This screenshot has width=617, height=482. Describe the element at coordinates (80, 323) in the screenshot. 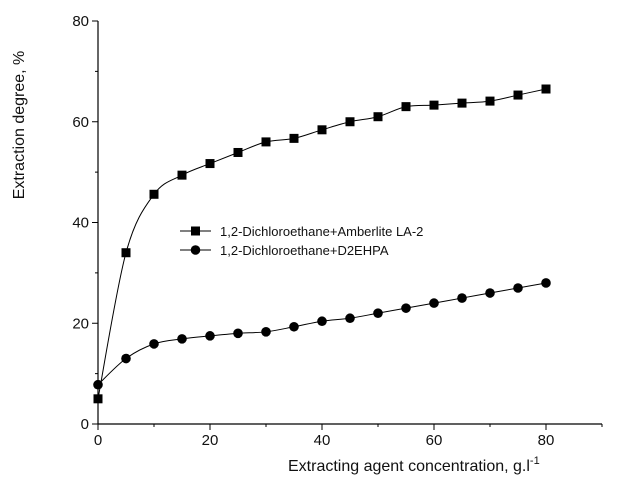

I see `y-tick-label: 20` at that location.